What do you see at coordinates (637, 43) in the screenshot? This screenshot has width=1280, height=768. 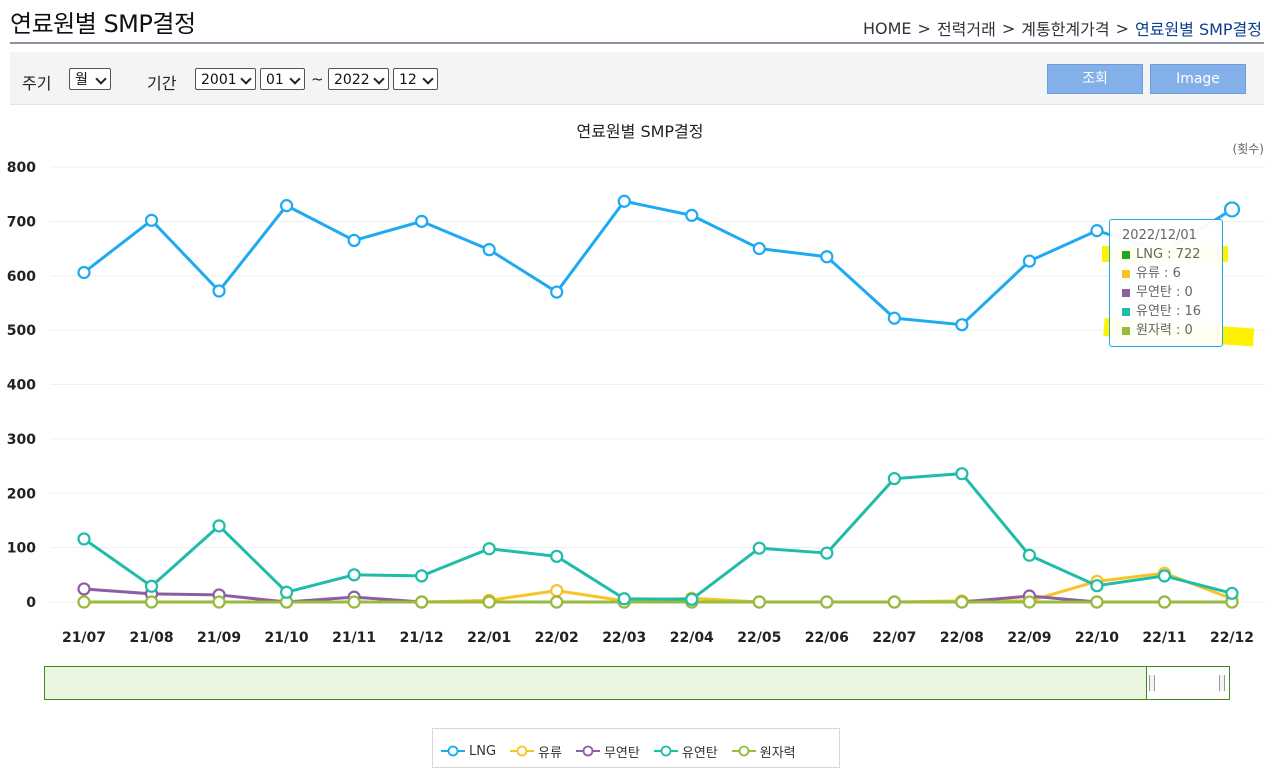 I see `title-divider` at bounding box center [637, 43].